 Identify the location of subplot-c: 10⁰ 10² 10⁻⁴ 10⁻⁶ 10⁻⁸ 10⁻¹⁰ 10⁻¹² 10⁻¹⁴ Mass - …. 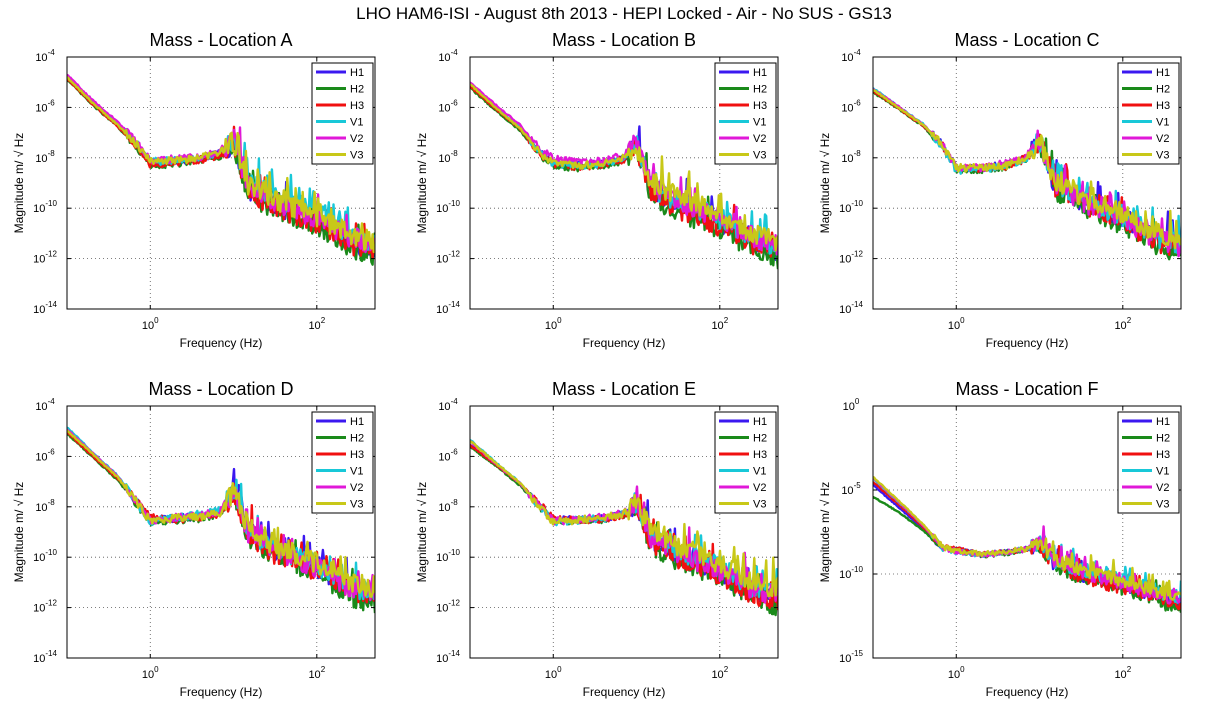
(1000, 190).